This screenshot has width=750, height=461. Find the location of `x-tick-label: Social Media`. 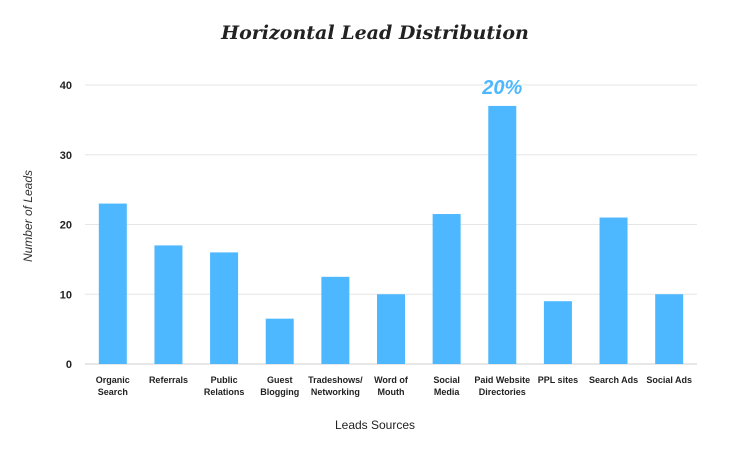

x-tick-label: Social Media is located at coordinates (446, 386).